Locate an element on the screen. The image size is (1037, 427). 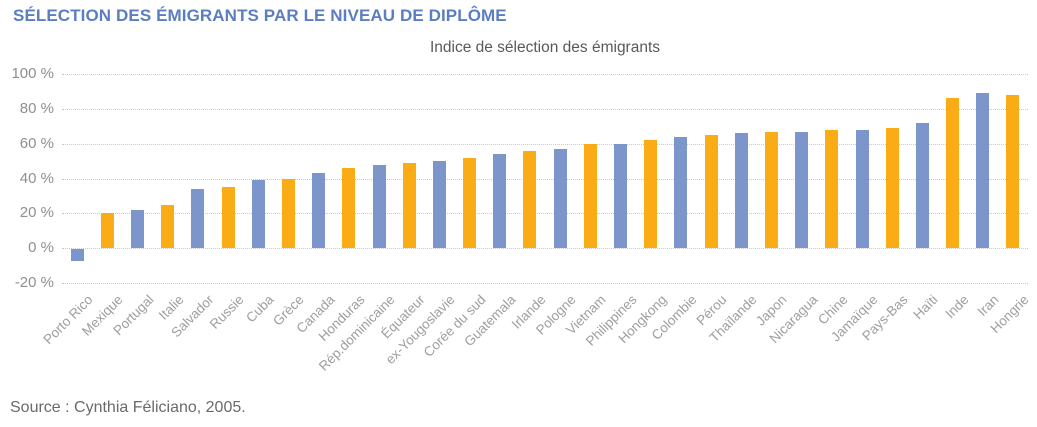
y-axis-tick-label: 0 % is located at coordinates (41, 248).